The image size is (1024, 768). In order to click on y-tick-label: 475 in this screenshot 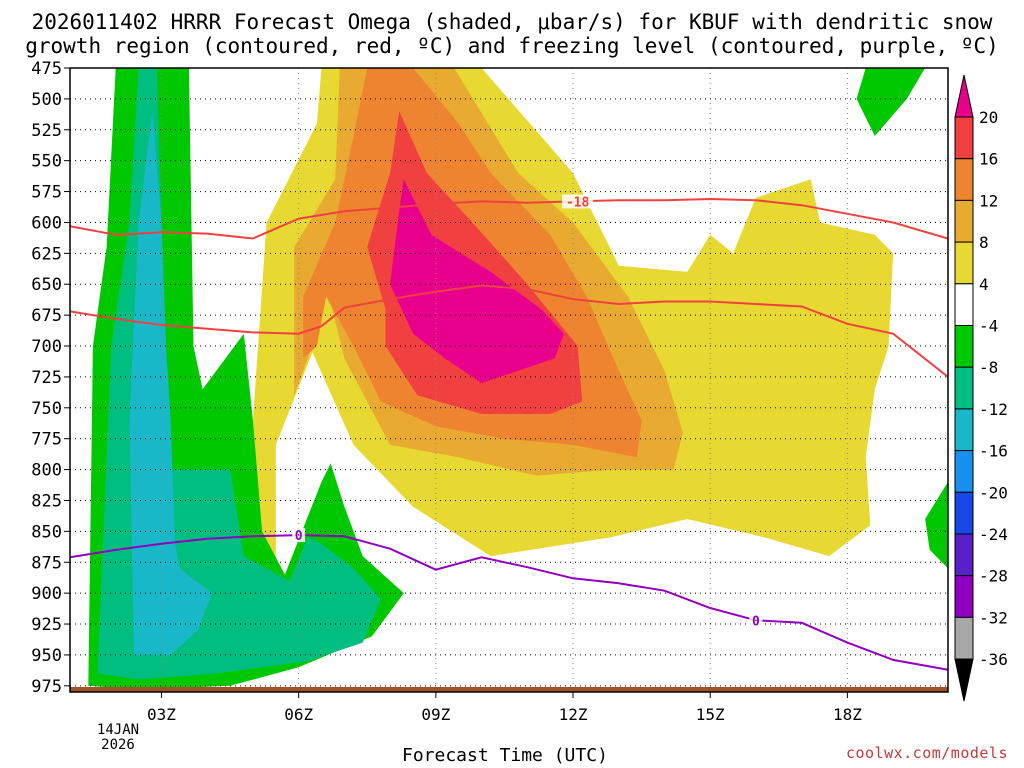, I will do `click(46, 69)`.